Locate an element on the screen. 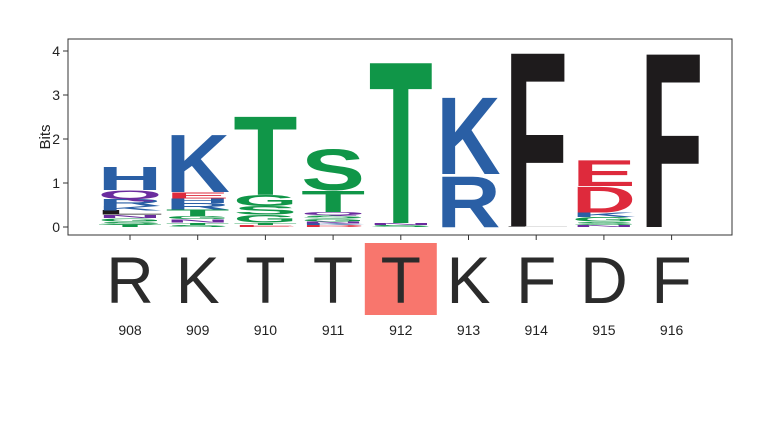 The image size is (769, 434). y-tick-label: 2 is located at coordinates (56, 139).